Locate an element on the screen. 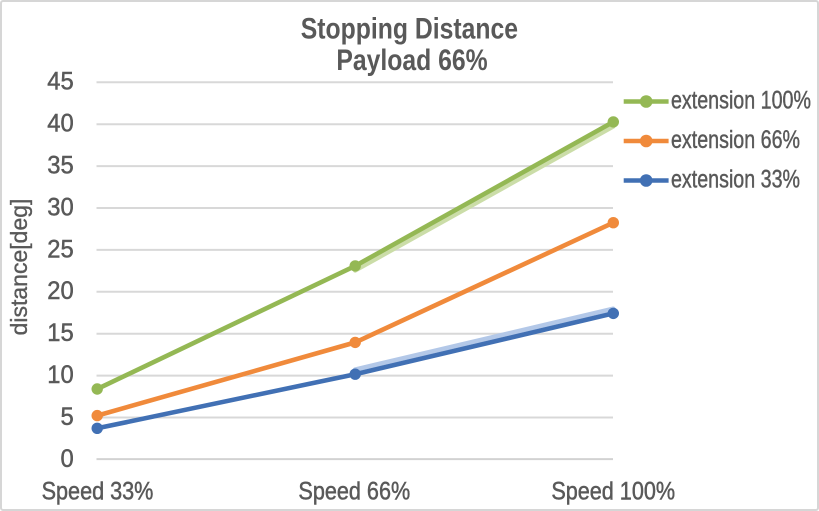 This screenshot has height=511, width=819. svg-text: 35 is located at coordinates (60, 166).